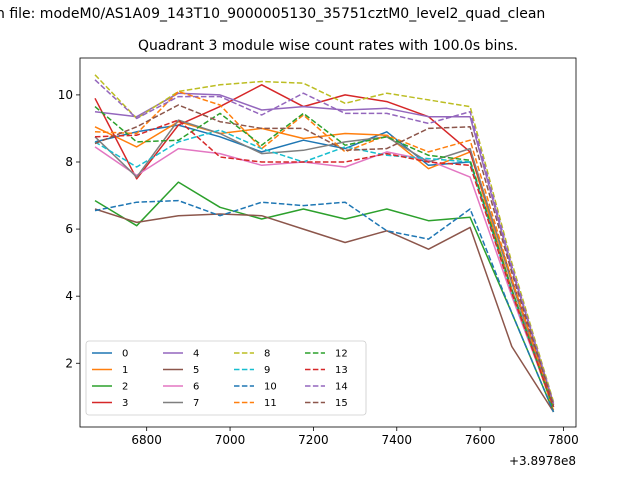 The image size is (640, 480). Describe the element at coordinates (196, 370) in the screenshot. I see `legend-label-5: 5` at that location.